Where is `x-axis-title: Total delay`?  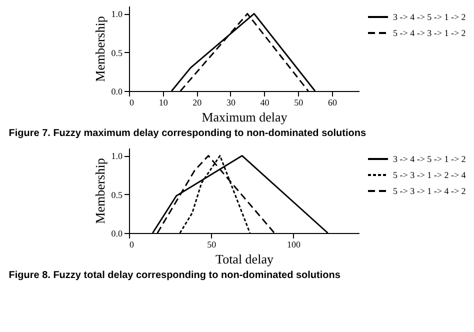
x-axis-title: Total delay is located at coordinates (245, 259).